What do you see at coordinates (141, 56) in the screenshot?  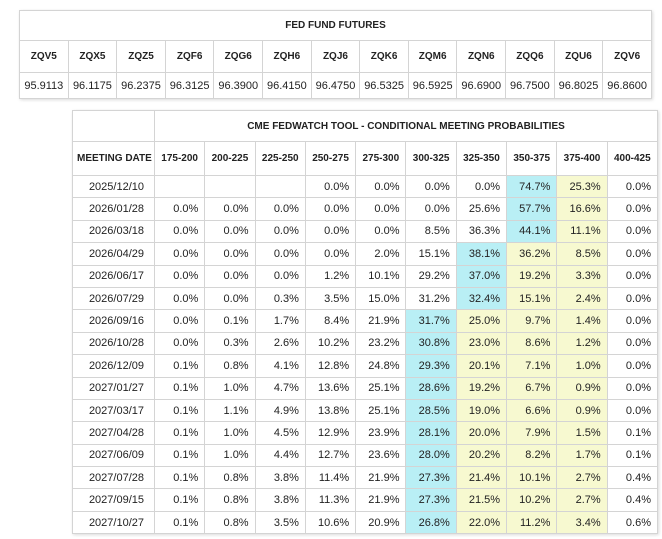 I see `column-header: ZQZ5` at bounding box center [141, 56].